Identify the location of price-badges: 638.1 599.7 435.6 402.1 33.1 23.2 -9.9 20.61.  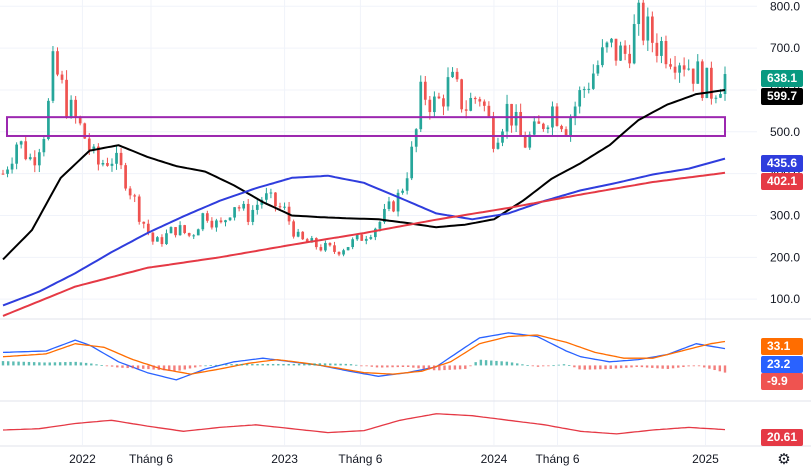
(782, 258).